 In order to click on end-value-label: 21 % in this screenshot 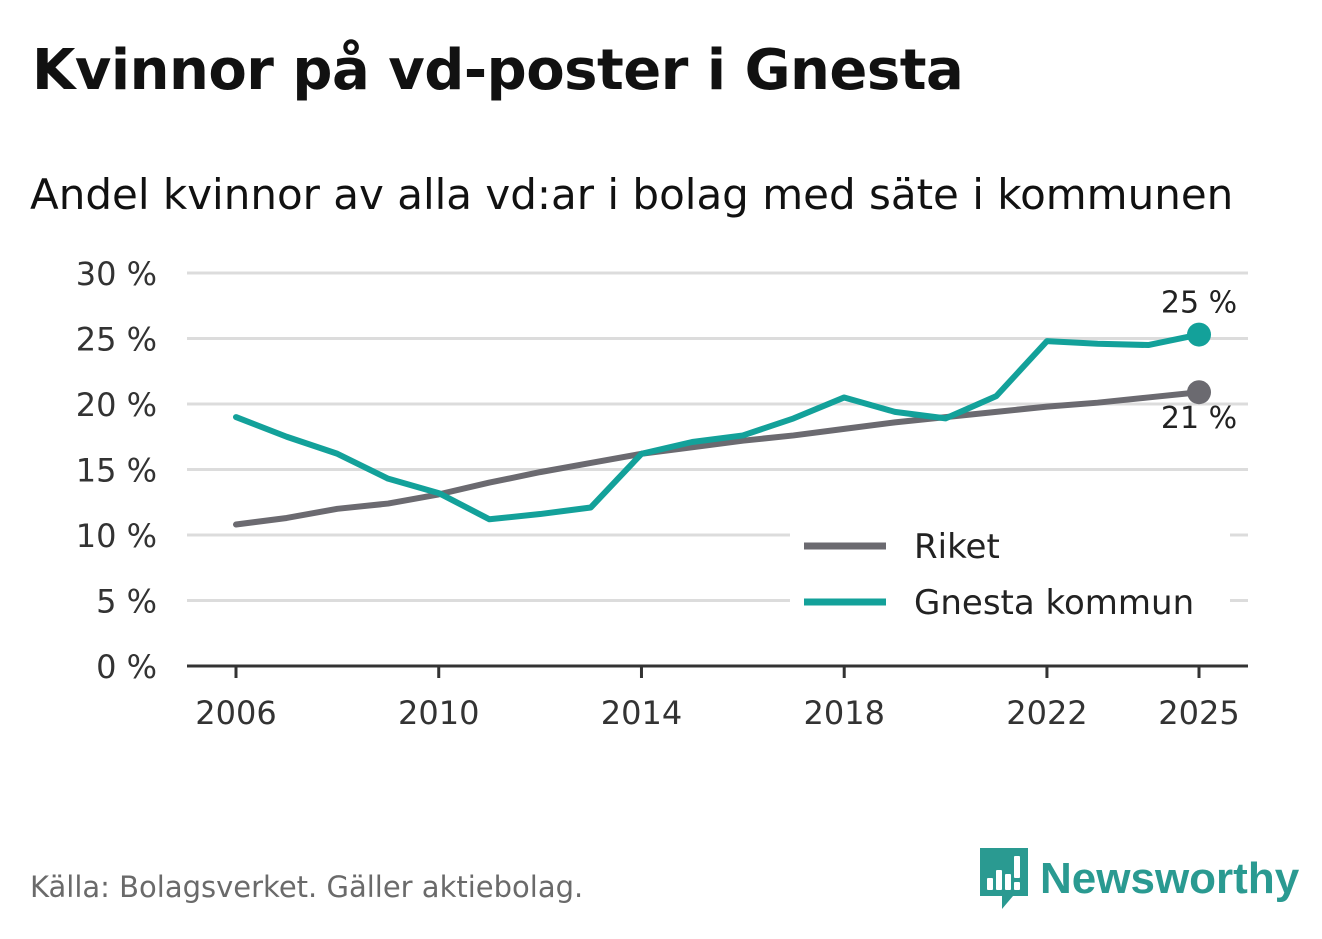, I will do `click(1199, 418)`.